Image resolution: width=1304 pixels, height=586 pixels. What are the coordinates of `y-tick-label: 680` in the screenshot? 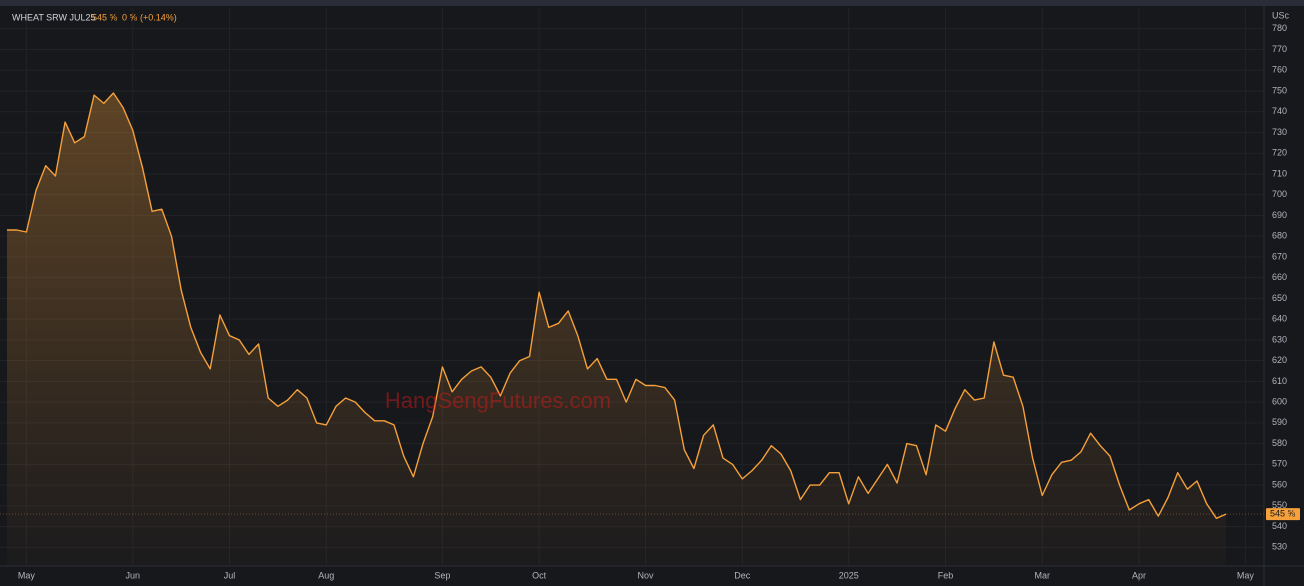 It's located at (1279, 236).